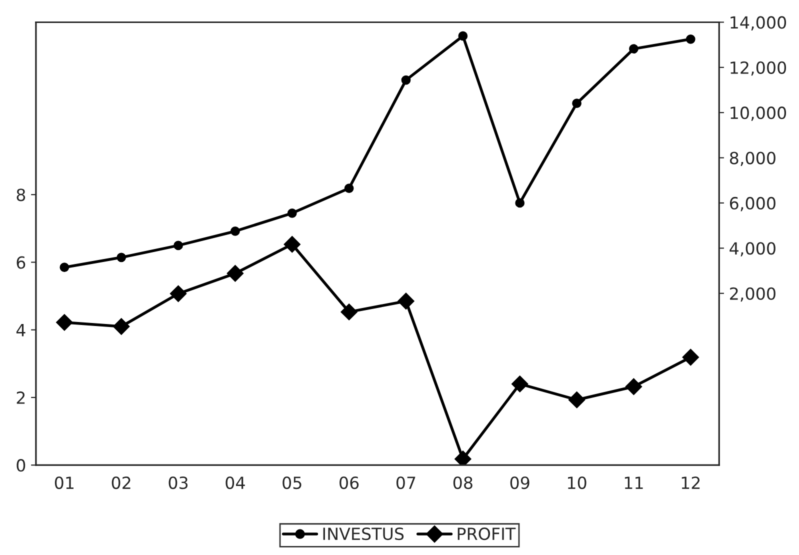 This screenshot has height=555, width=799. What do you see at coordinates (753, 204) in the screenshot?
I see `y2-tick-label: 6,000` at bounding box center [753, 204].